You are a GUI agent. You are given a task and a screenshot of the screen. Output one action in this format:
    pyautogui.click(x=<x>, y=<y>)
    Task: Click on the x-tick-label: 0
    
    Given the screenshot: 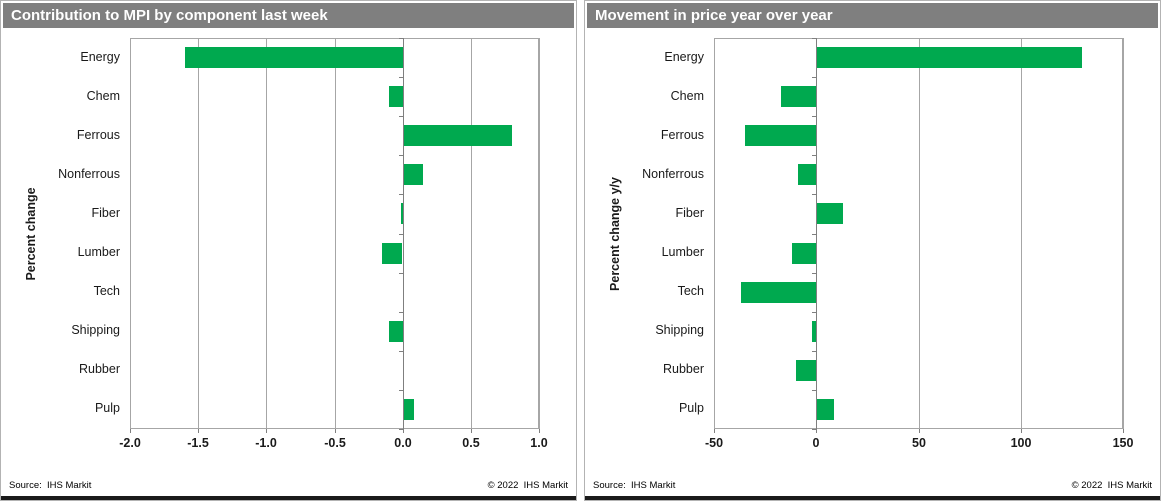 What is the action you would take?
    pyautogui.click(x=816, y=443)
    